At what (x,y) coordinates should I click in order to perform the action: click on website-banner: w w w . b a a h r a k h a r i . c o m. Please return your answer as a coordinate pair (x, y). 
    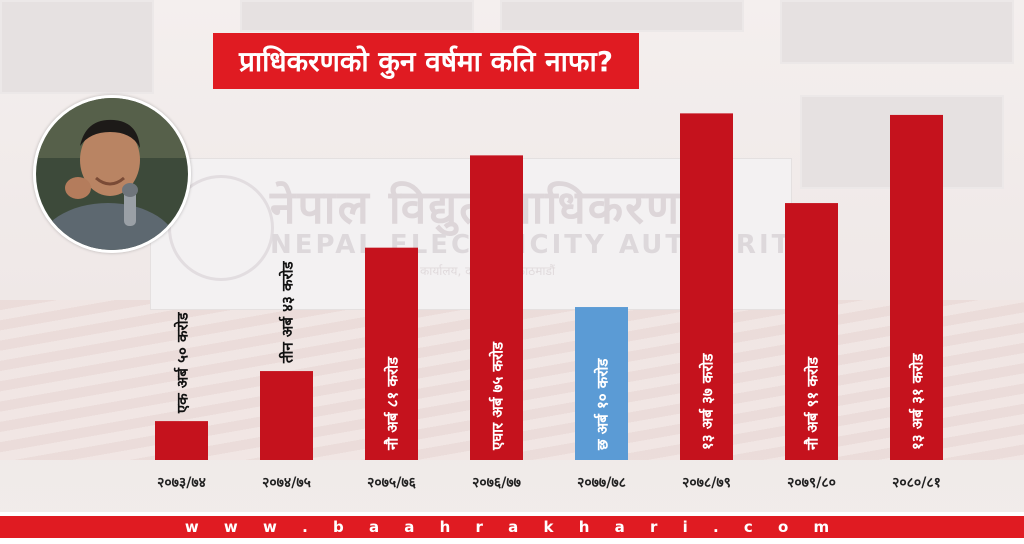
    Looking at the image, I should click on (512, 527).